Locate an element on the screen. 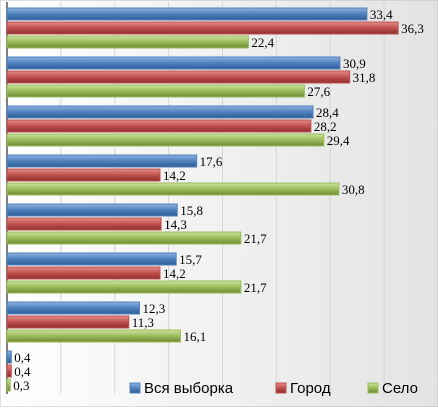  data-label: 12,3 is located at coordinates (154, 308).